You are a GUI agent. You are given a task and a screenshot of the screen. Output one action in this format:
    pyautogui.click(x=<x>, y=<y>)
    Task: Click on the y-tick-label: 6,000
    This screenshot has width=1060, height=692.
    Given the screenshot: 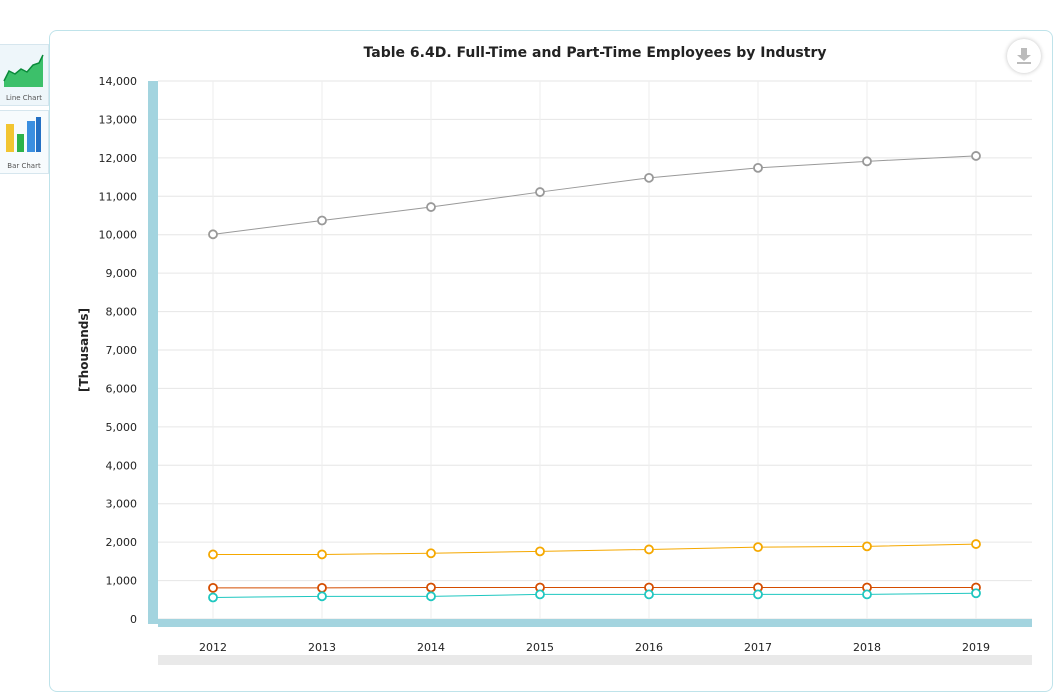 What is the action you would take?
    pyautogui.click(x=122, y=388)
    